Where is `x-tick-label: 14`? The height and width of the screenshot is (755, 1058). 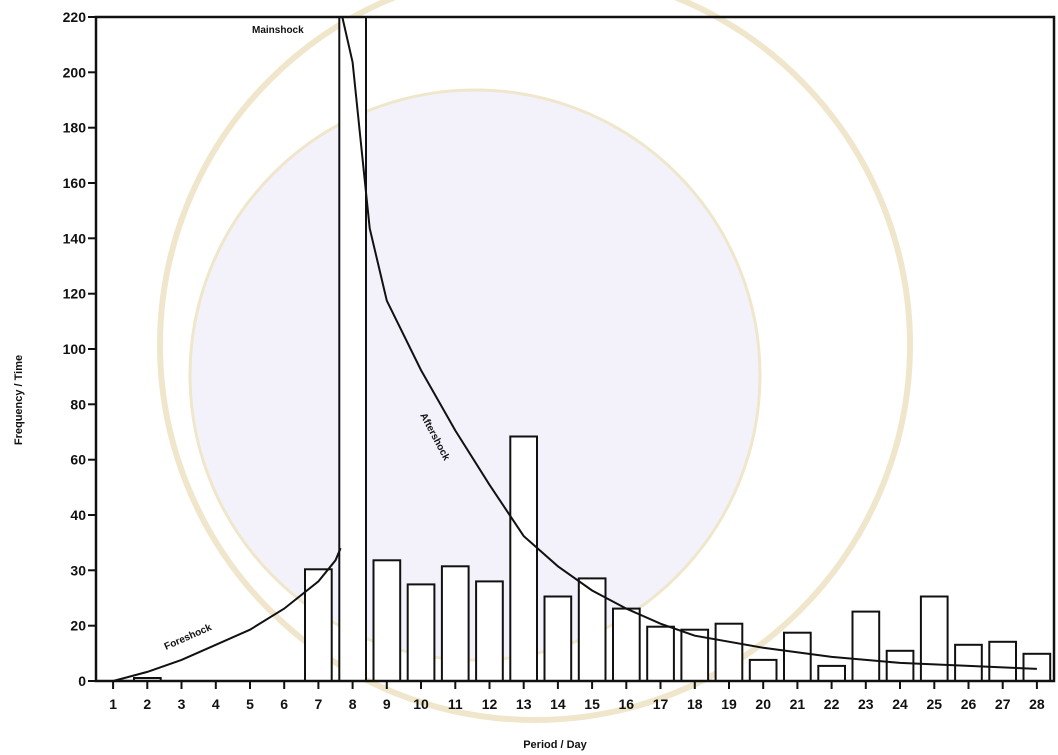
x-tick-label: 14 is located at coordinates (558, 704).